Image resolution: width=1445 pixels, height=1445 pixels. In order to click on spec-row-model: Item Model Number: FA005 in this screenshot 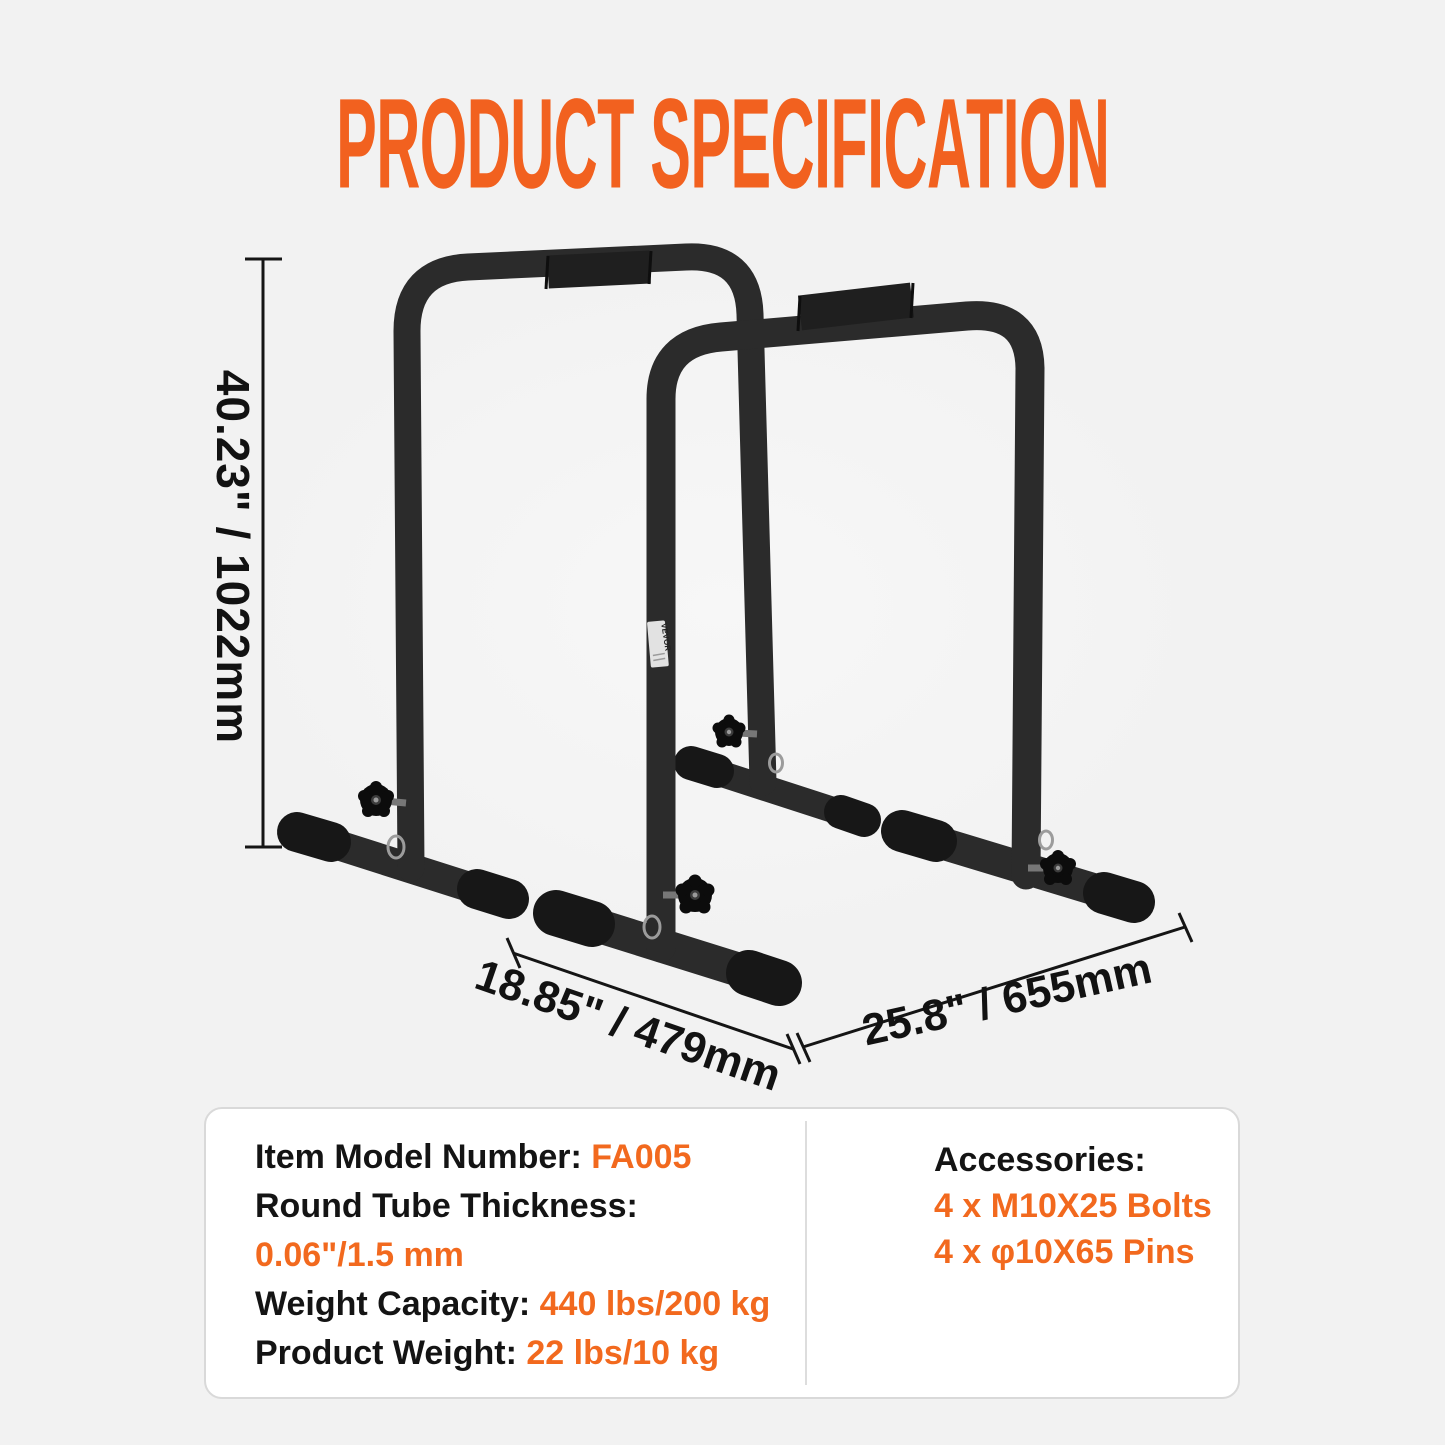, I will do `click(512, 1157)`.